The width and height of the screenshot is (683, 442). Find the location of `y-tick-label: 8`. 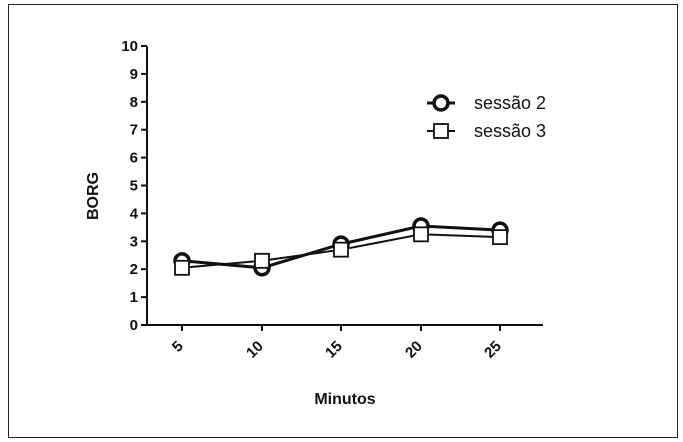

y-tick-label: 8 is located at coordinates (134, 102).